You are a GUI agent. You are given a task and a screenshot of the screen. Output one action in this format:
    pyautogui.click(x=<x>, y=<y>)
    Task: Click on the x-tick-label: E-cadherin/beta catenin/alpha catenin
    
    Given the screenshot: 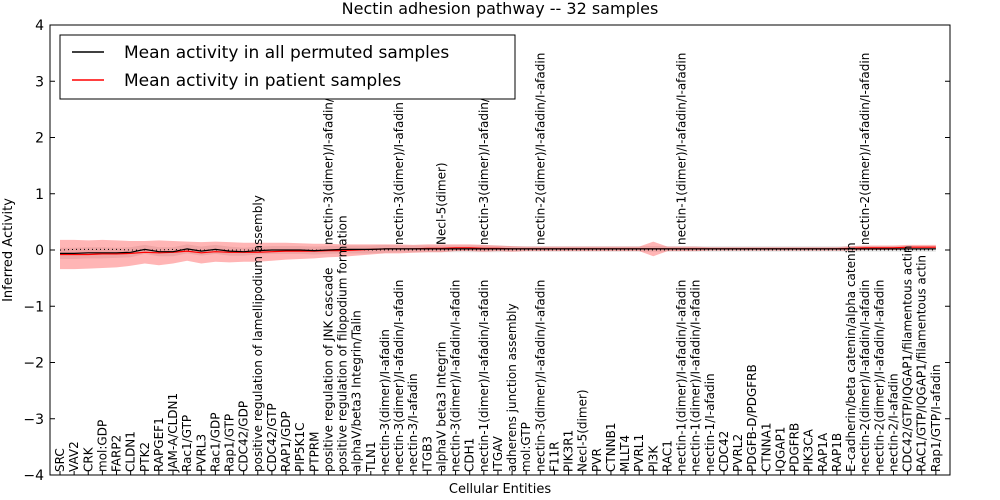 What is the action you would take?
    pyautogui.click(x=851, y=357)
    